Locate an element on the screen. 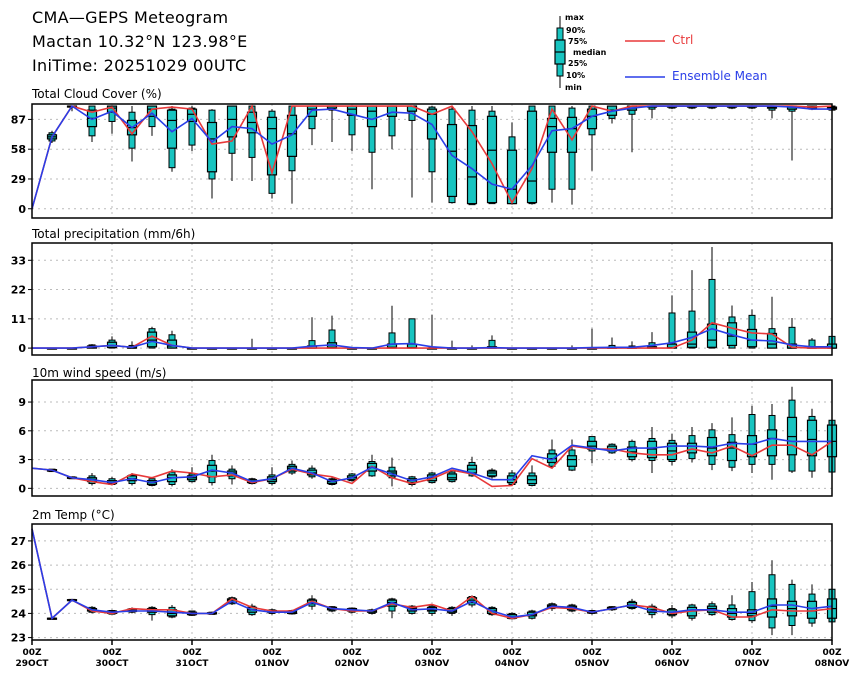 This screenshot has width=860, height=678. ytick-label: 6 is located at coordinates (22, 431).